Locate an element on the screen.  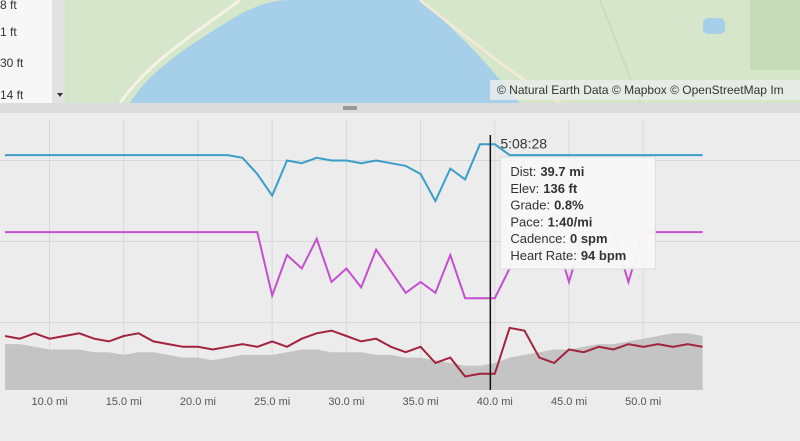
attribution-bg is located at coordinates (645, 90).